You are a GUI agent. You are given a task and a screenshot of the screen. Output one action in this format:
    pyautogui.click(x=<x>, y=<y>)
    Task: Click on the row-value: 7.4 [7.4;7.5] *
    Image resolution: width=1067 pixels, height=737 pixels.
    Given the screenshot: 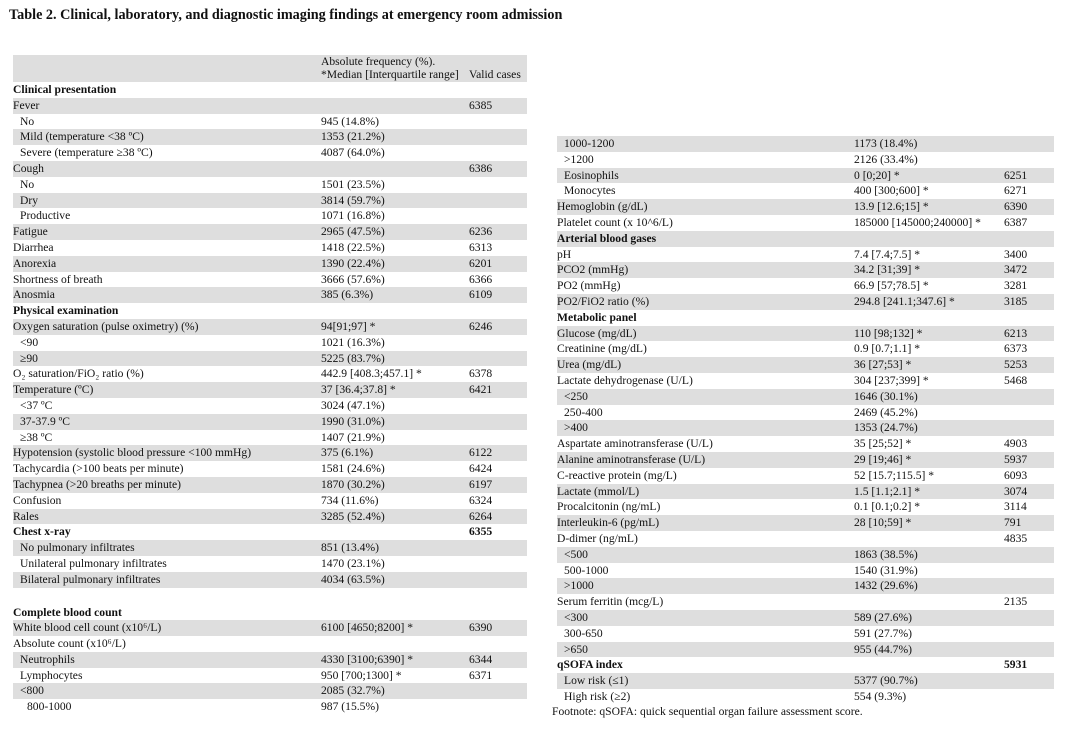 What is the action you would take?
    pyautogui.click(x=887, y=254)
    